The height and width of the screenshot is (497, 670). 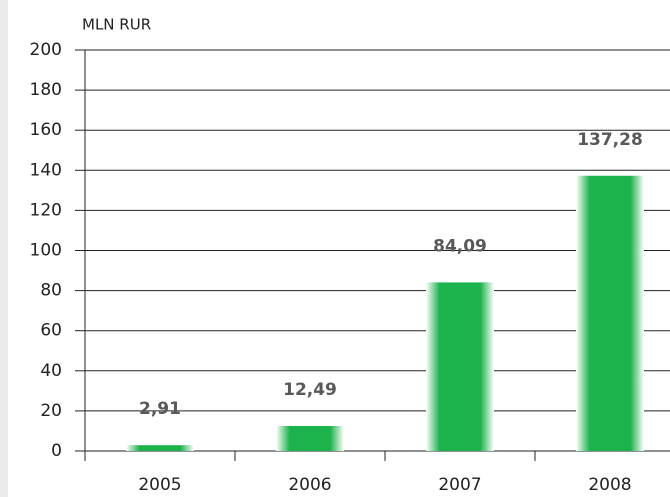 I want to click on value-label: 84,09, so click(x=460, y=246).